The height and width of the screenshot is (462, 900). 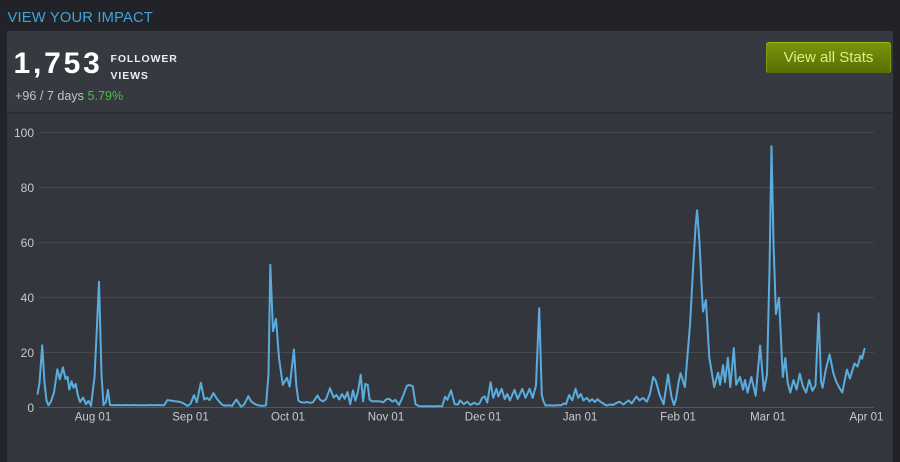 What do you see at coordinates (28, 353) in the screenshot?
I see `svg-text: 20` at bounding box center [28, 353].